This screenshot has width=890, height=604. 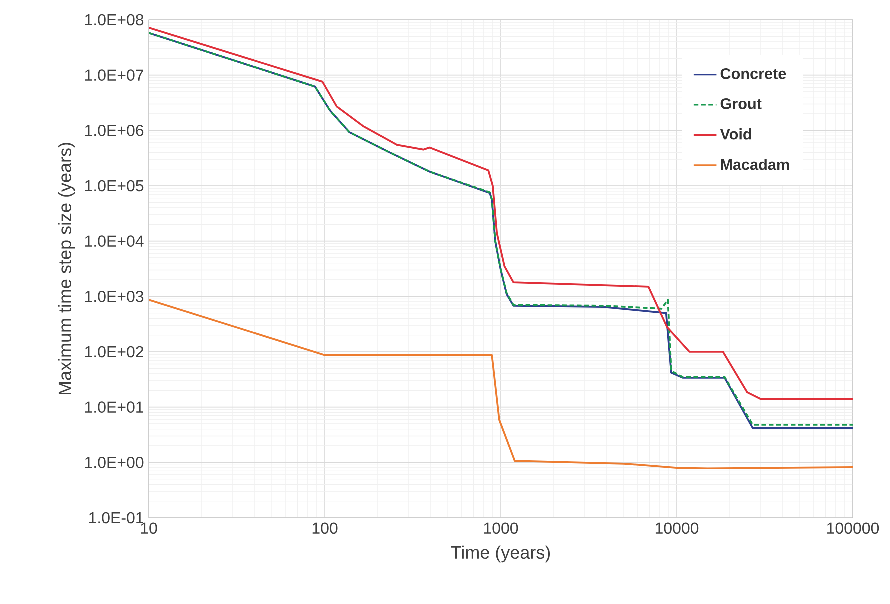 I want to click on y-tick-label: 1.0E+03, so click(x=114, y=296).